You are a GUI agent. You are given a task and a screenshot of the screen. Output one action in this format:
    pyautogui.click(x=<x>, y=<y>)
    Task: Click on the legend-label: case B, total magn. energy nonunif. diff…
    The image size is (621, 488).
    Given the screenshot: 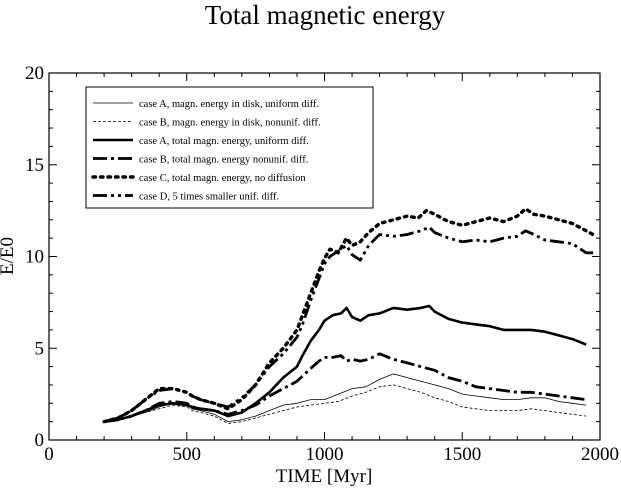 What is the action you would take?
    pyautogui.click(x=223, y=160)
    